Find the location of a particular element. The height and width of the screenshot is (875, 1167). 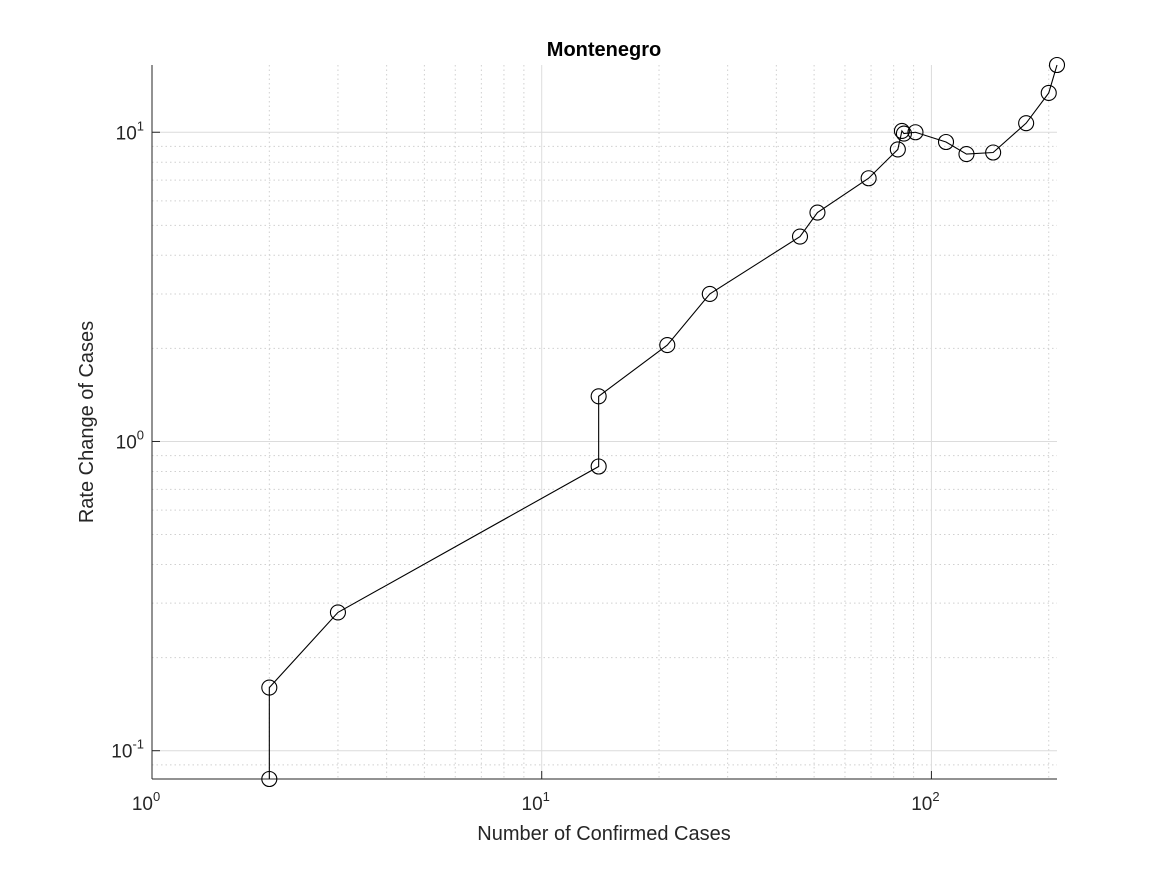

x-axis-label: Number of Confirmed Cases is located at coordinates (603, 834).